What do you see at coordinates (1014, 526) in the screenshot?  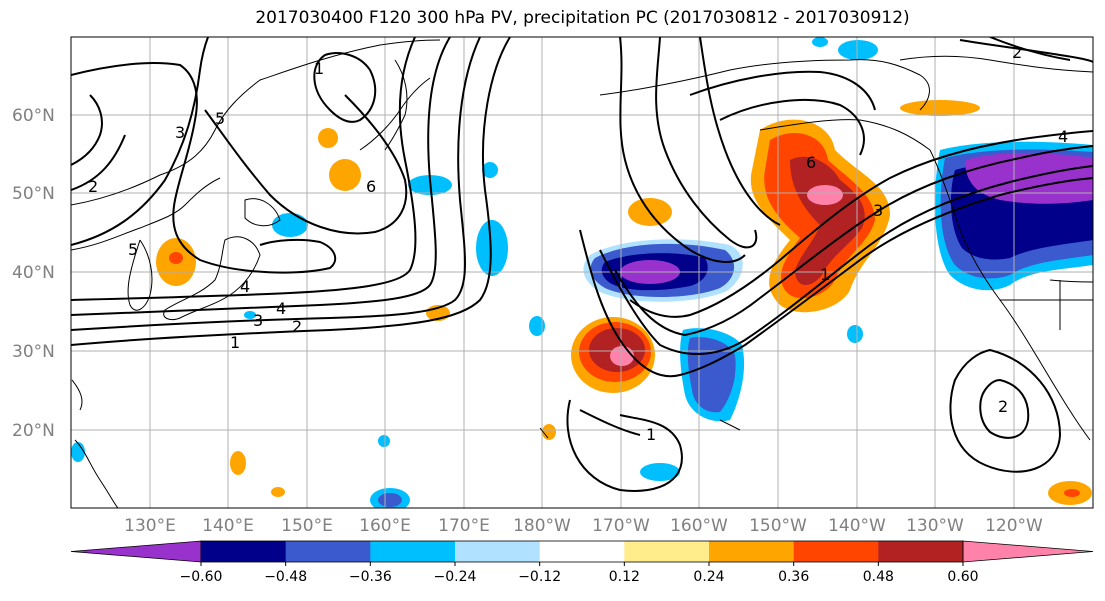 I see `lon-label: 120°W` at bounding box center [1014, 526].